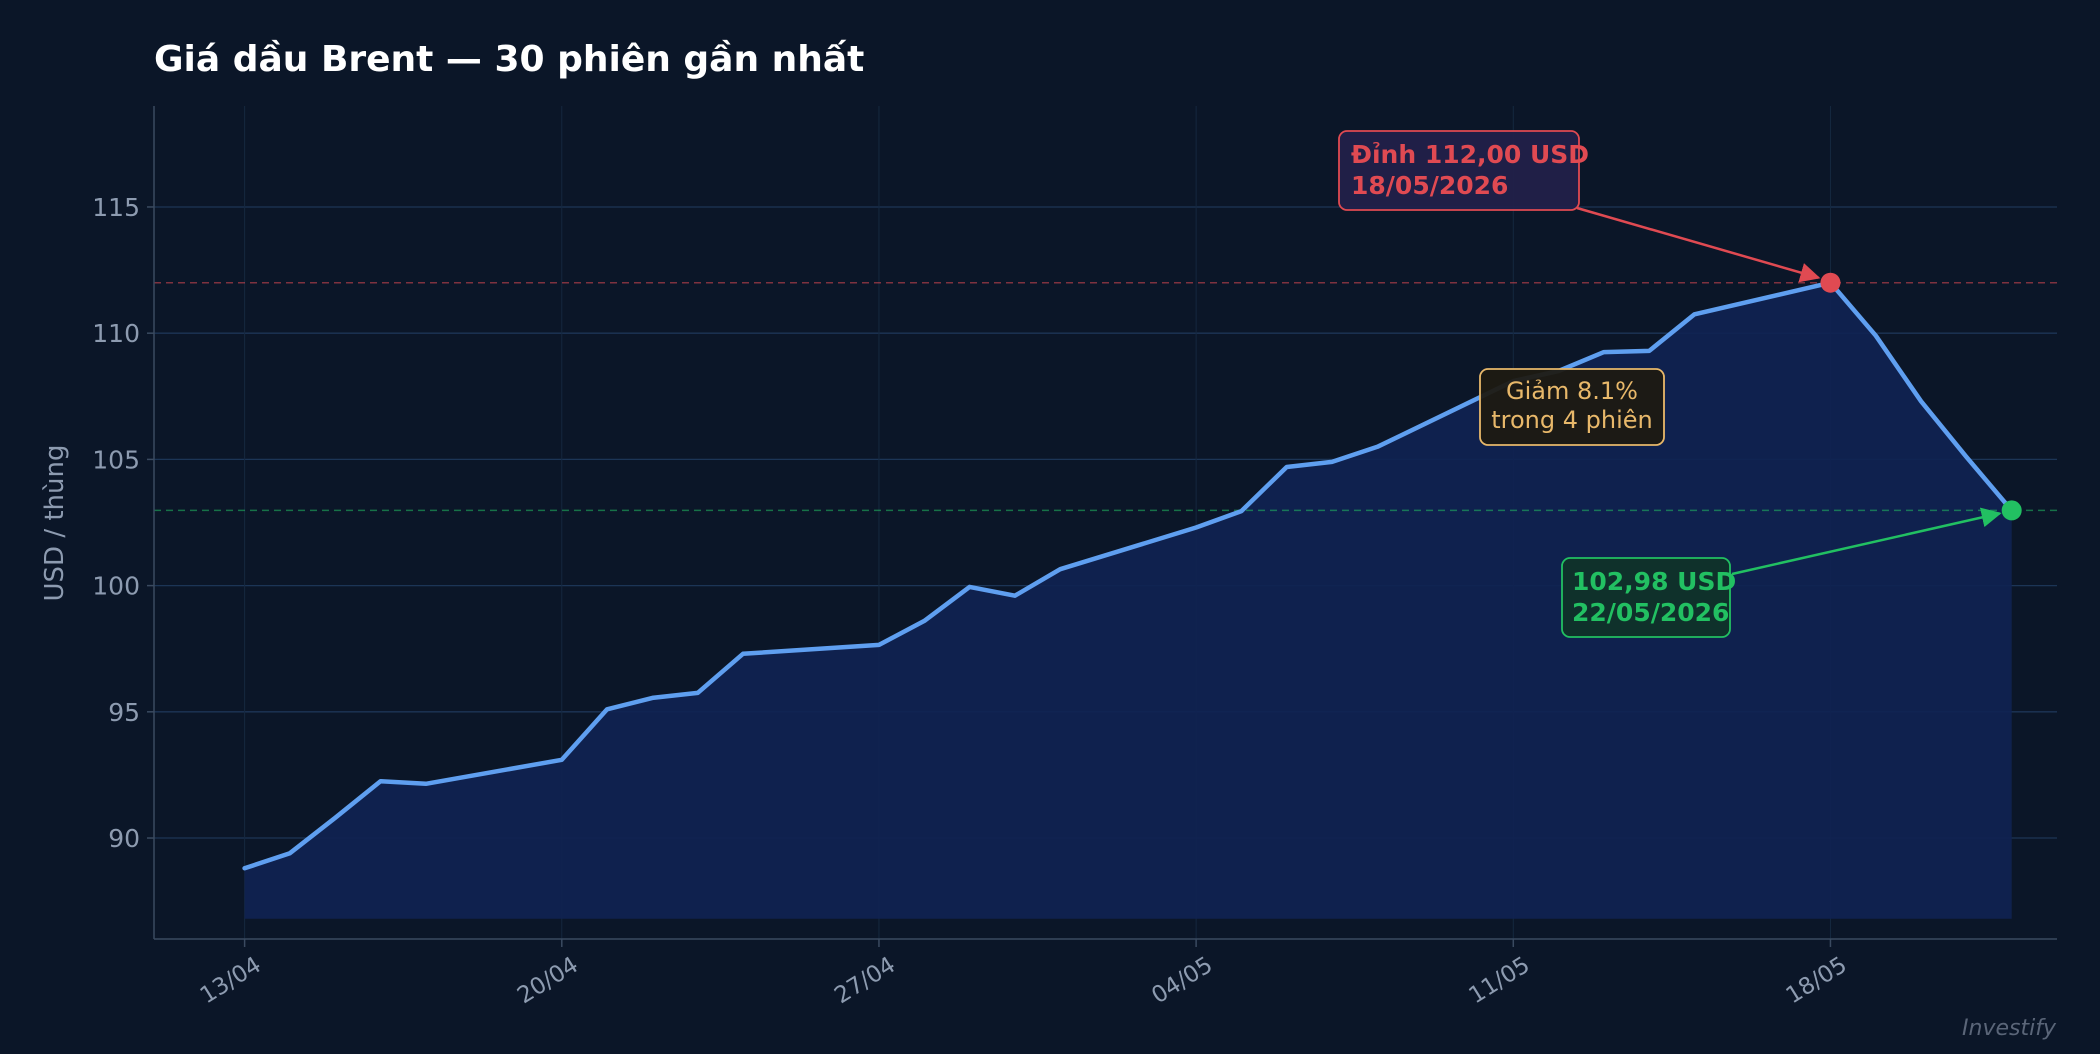 The image size is (2100, 1054). What do you see at coordinates (1572, 420) in the screenshot?
I see `drop-label-text: trong 4 phiên` at bounding box center [1572, 420].